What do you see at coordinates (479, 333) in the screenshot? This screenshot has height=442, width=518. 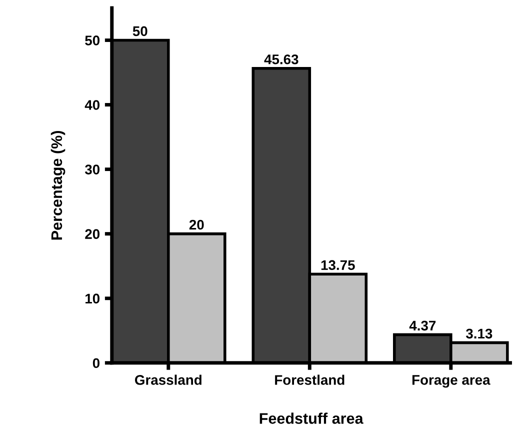 I see `data-label: 3.13` at bounding box center [479, 333].